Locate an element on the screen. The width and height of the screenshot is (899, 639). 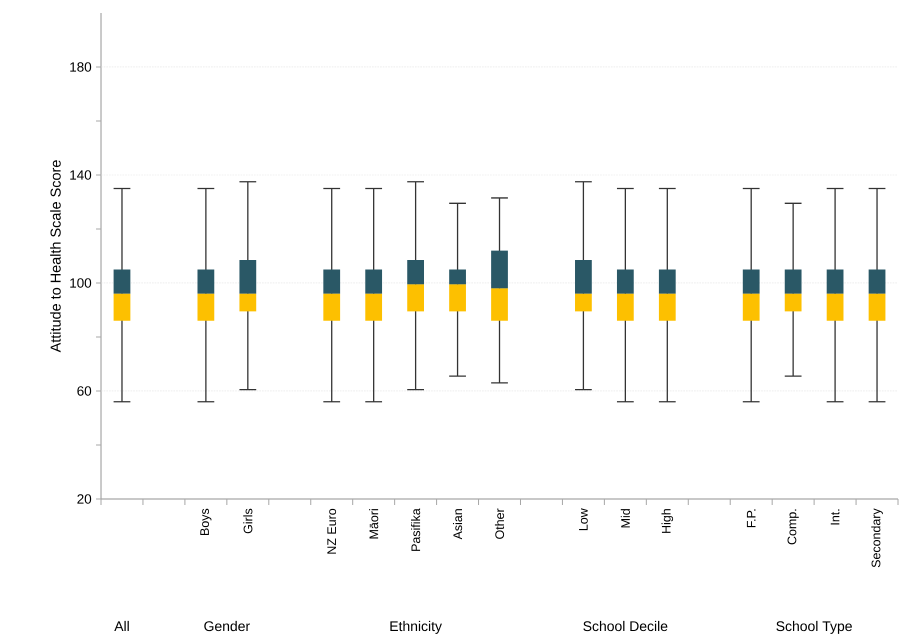
x-tick-label: Mid is located at coordinates (625, 518).